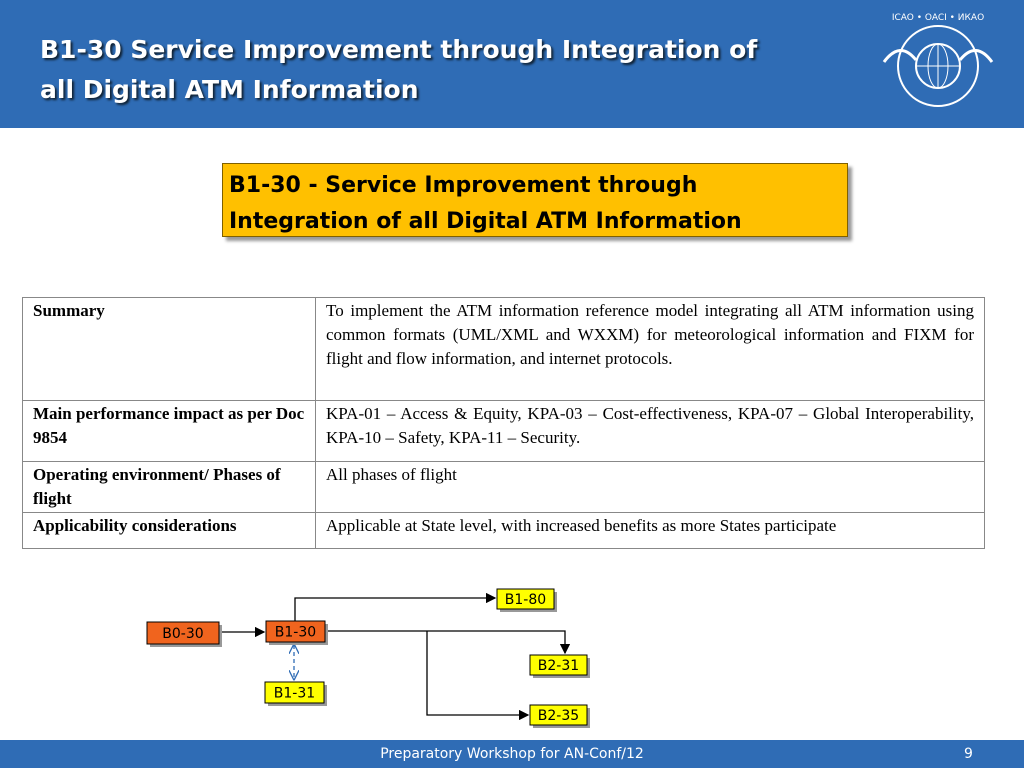 The height and width of the screenshot is (768, 1024). What do you see at coordinates (169, 349) in the screenshot?
I see `cell: Summary` at bounding box center [169, 349].